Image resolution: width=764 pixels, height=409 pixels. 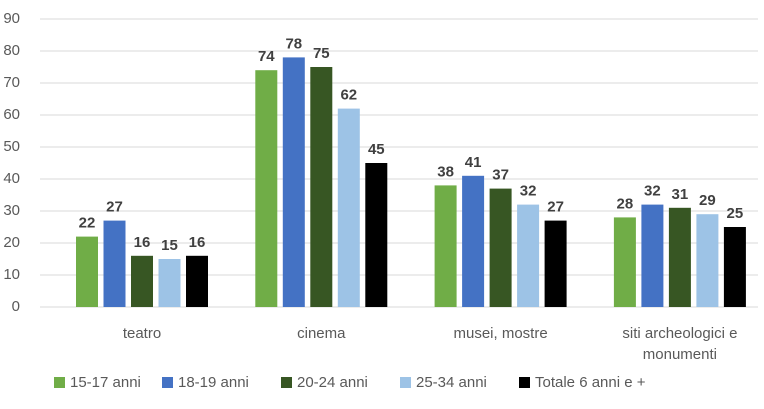 I want to click on legend-label: 20-24 anni, so click(x=332, y=382).